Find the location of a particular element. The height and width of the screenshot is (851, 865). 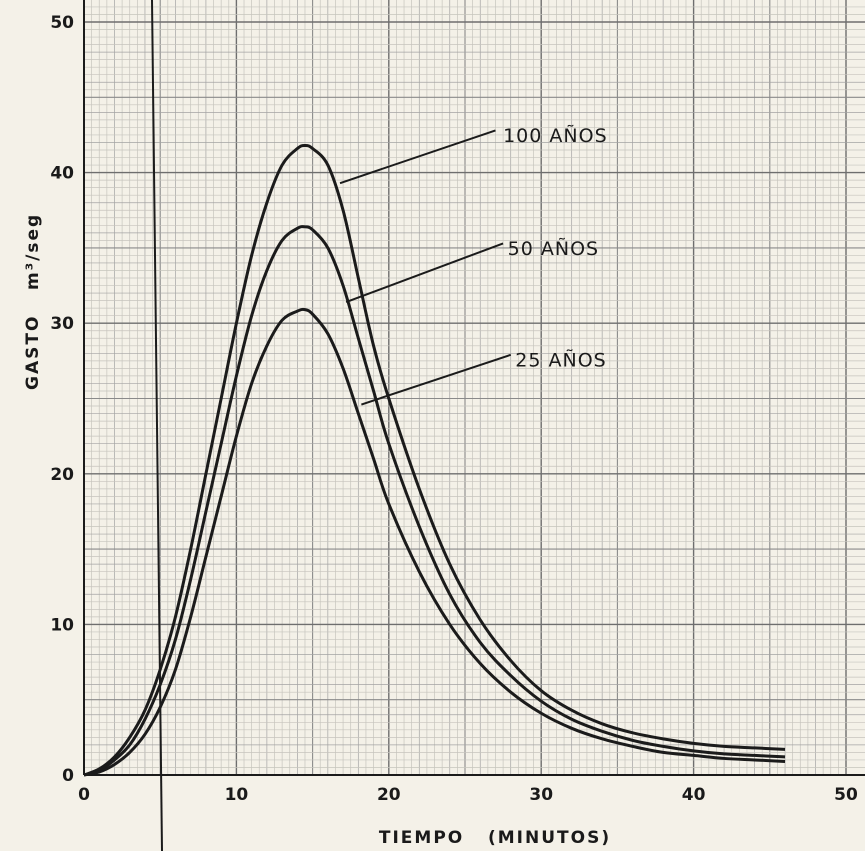

y-tick-label: 40 is located at coordinates (62, 174).